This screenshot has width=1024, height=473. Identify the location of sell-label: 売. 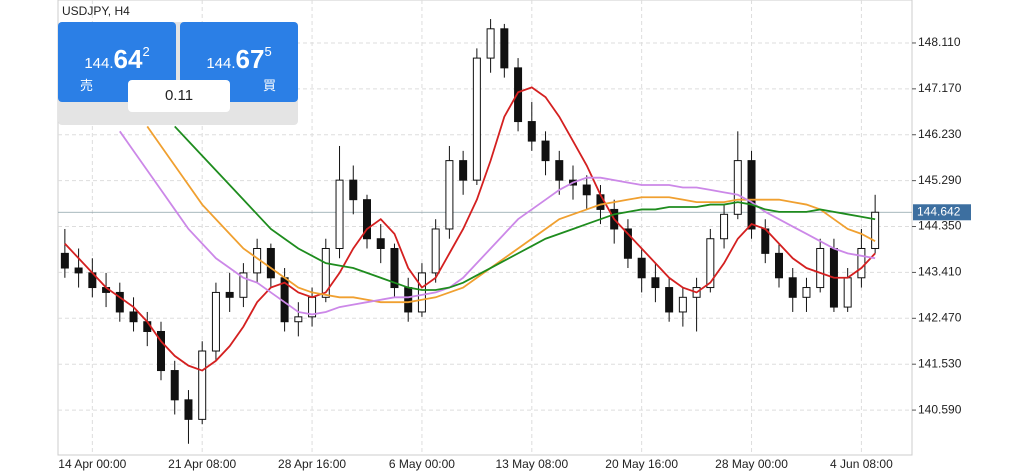
(87, 85).